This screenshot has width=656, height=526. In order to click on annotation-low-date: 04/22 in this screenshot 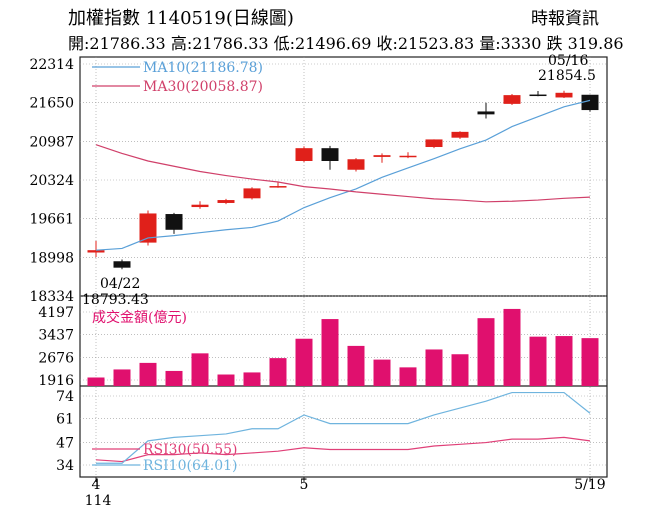, I will do `click(120, 284)`.